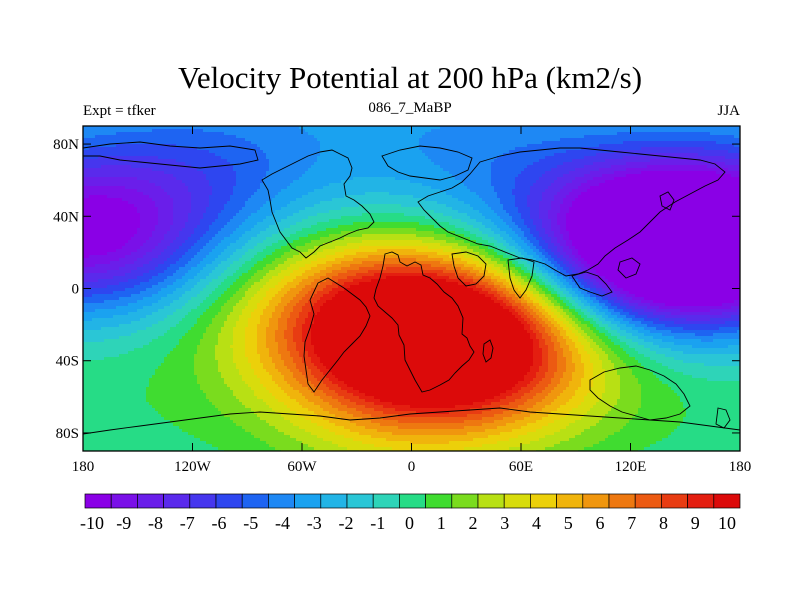  I want to click on colorbar-label: 0, so click(409, 523).